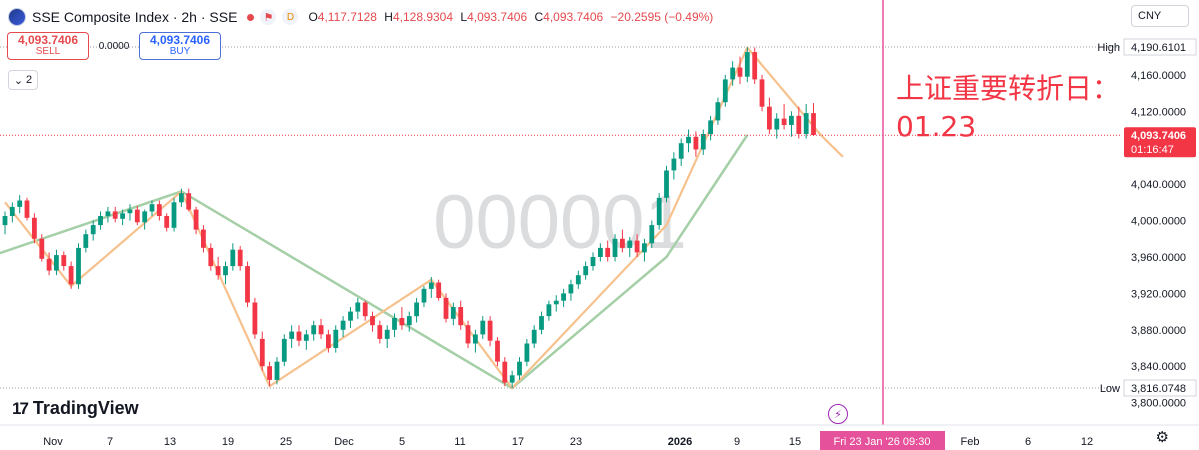 This screenshot has width=1199, height=450. I want to click on flag-icon: ⚑, so click(268, 17).